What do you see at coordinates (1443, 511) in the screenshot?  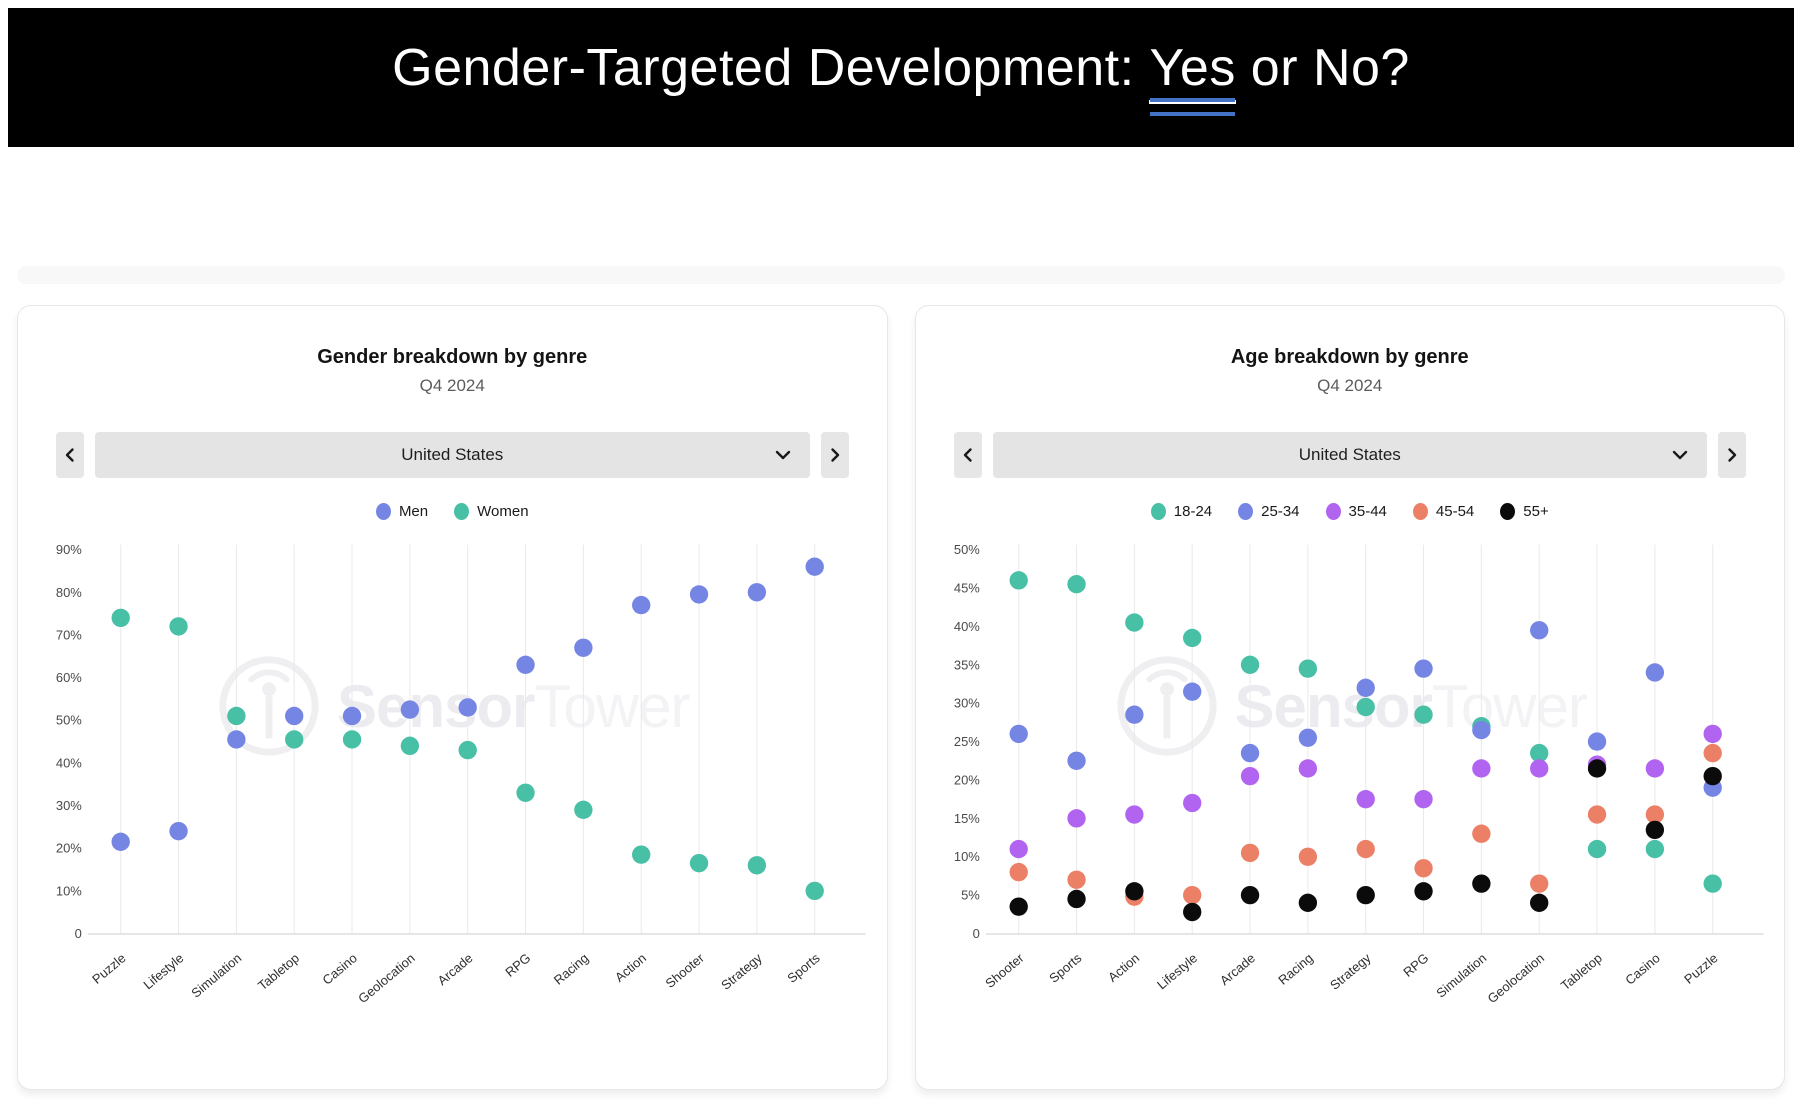 I see `legend-item: 45-54` at bounding box center [1443, 511].